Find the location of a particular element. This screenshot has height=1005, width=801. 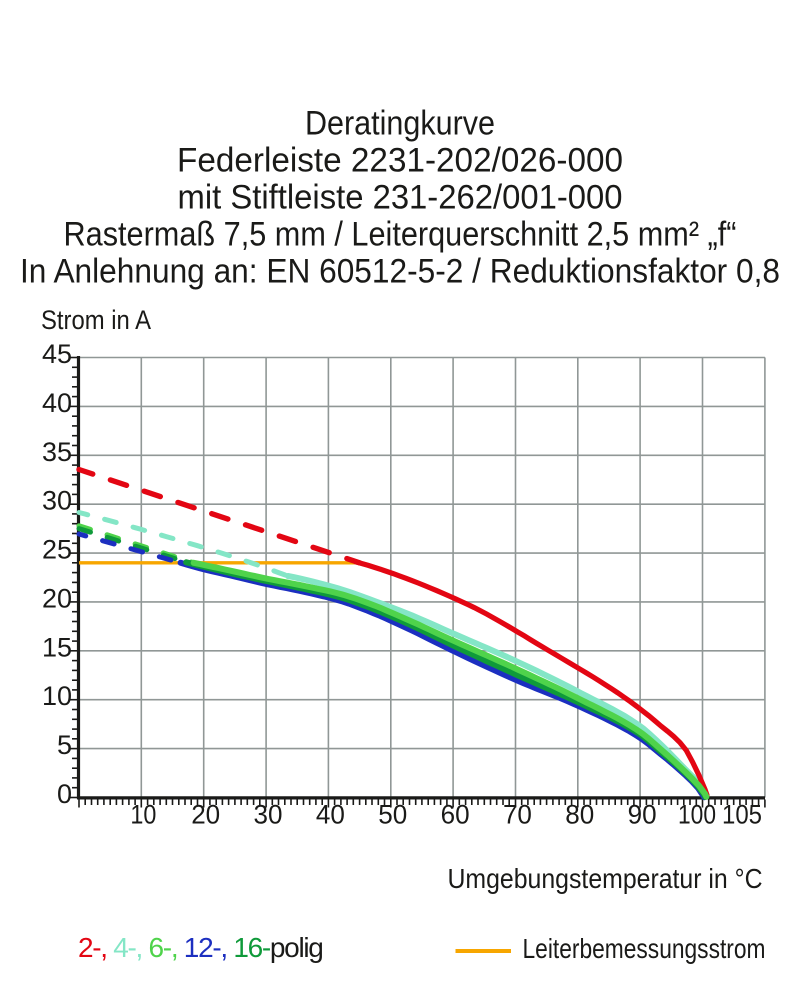

svg-text: 2-, 4-, 6-, 12-, 16-polig is located at coordinates (200, 947).